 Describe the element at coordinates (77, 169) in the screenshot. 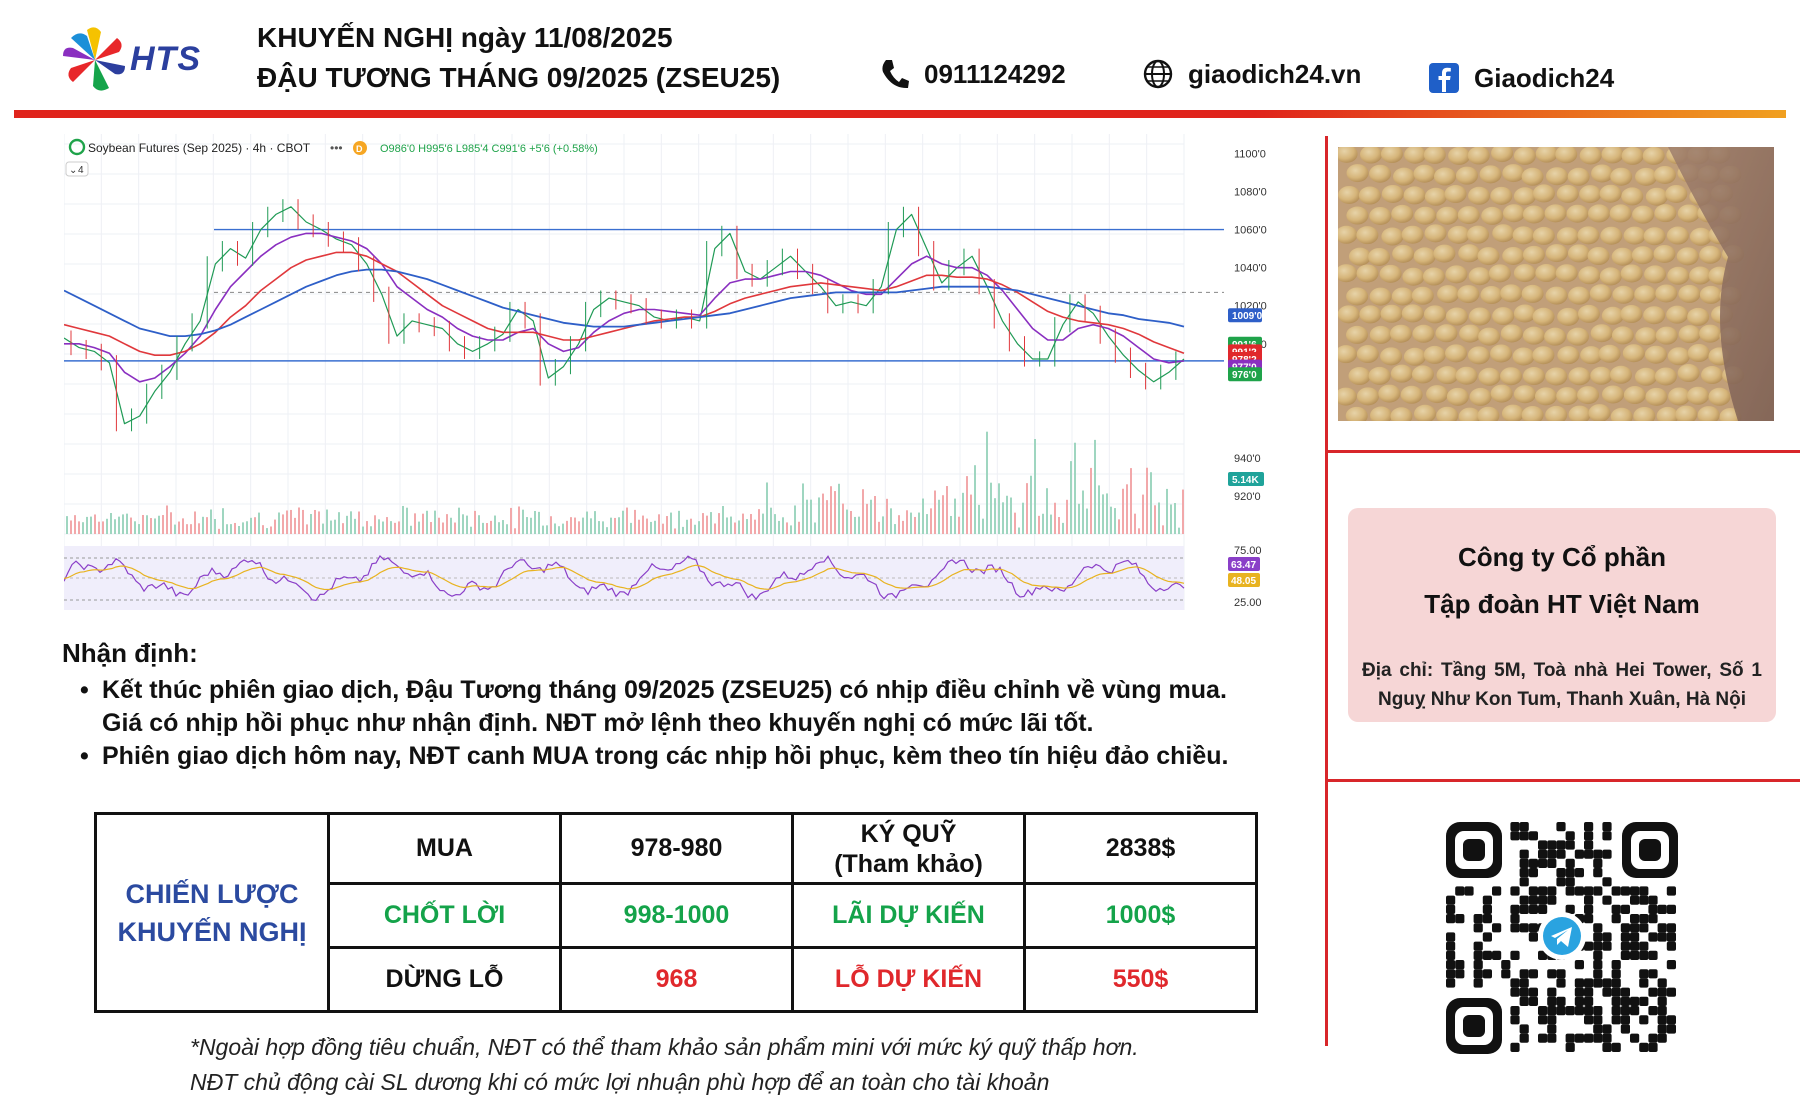

I see `indicator-toggle` at that location.